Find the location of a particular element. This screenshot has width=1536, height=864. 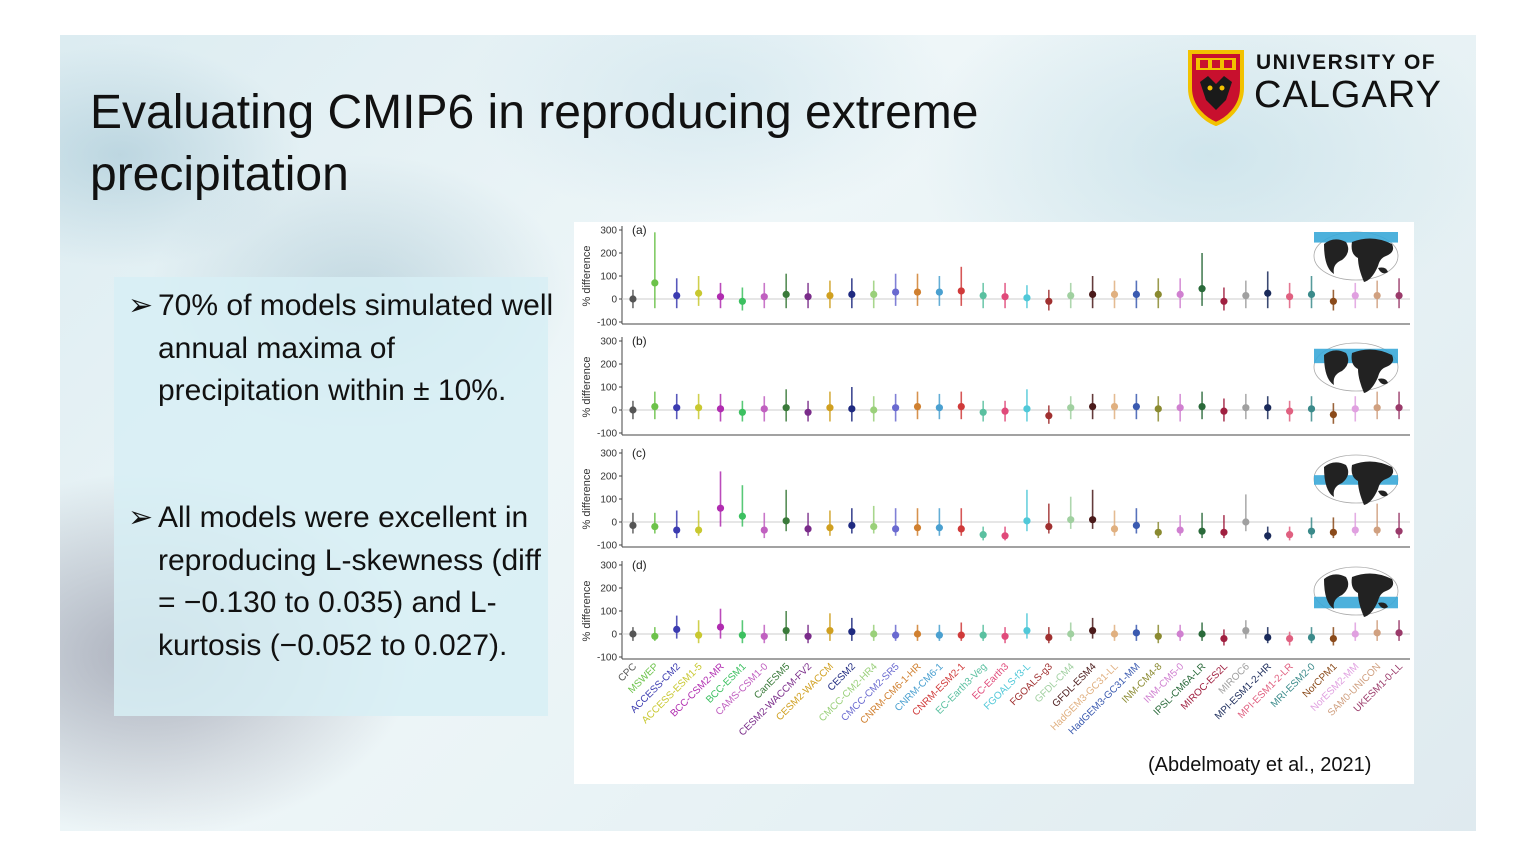

panel-label: (d) is located at coordinates (639, 565).